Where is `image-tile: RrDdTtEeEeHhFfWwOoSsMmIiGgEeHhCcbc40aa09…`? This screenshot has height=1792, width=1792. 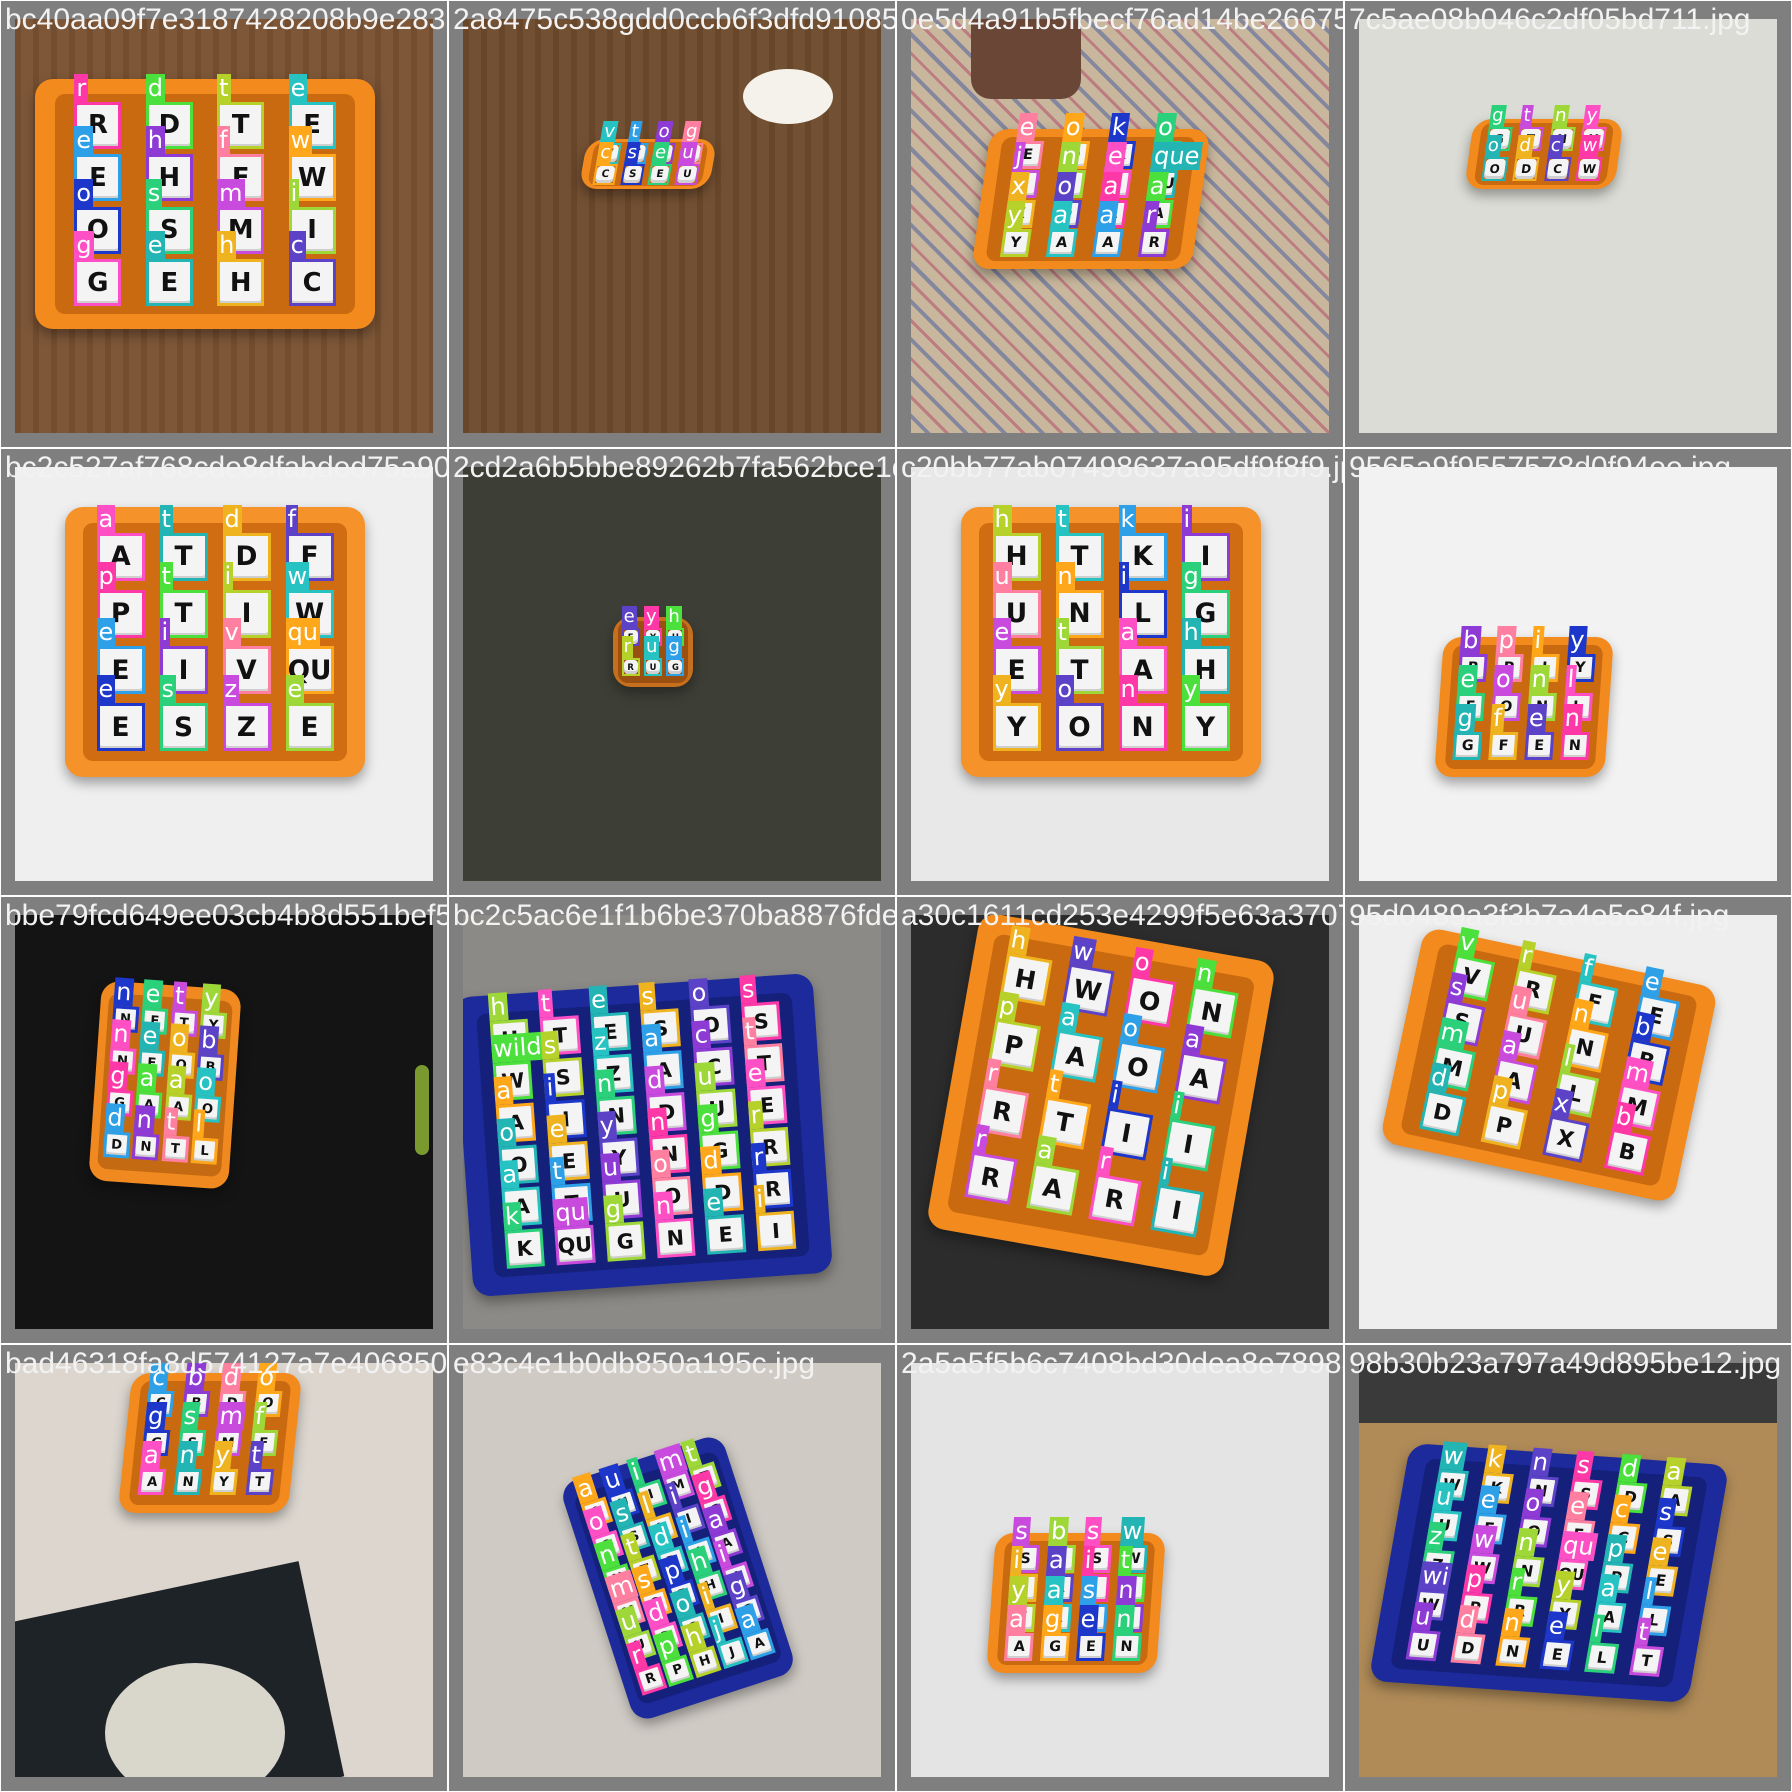
image-tile: RrDdTtEeEeHhFfWwOoSsMmIiGgEeHhCcbc40aa09… is located at coordinates (224, 224).